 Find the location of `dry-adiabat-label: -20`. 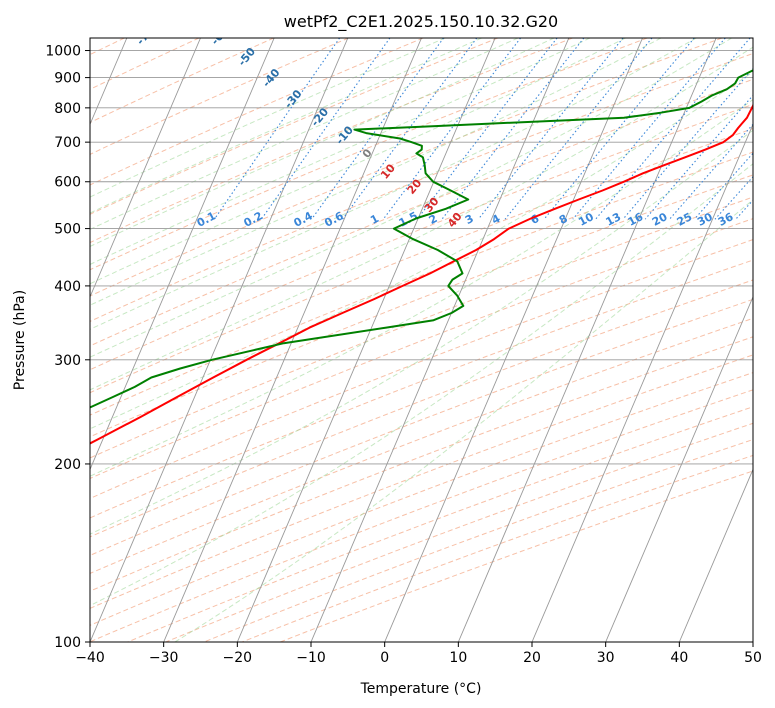

dry-adiabat-label: -20 is located at coordinates (320, 117).